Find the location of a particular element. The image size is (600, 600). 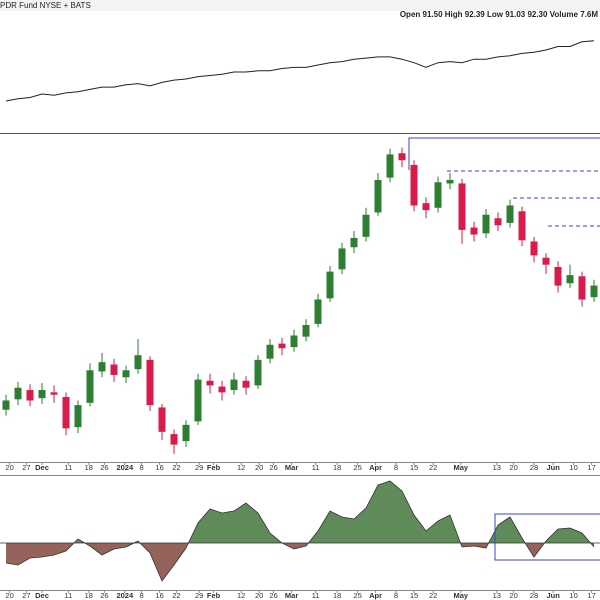

x-tick-label: 25 is located at coordinates (357, 467).